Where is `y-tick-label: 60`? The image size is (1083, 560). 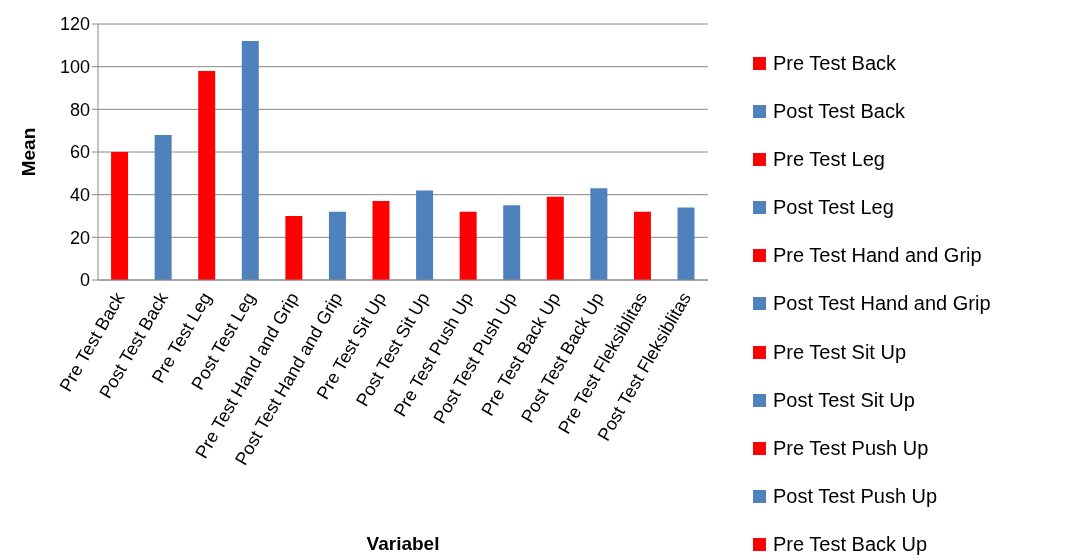 y-tick-label: 60 is located at coordinates (79, 152).